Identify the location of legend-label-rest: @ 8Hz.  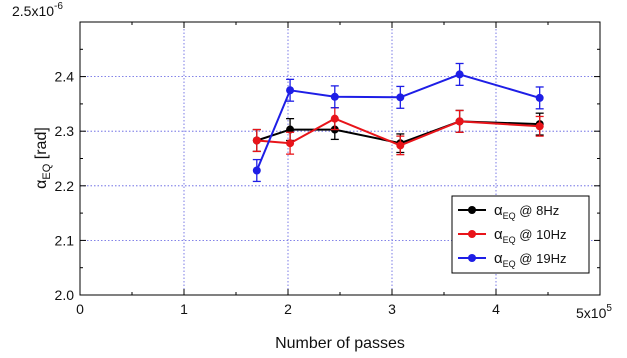
(538, 210).